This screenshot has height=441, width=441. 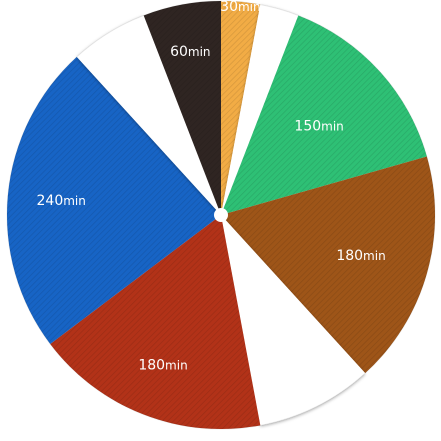 What do you see at coordinates (74, 201) in the screenshot?
I see `pie-slice-unit-6: min` at bounding box center [74, 201].